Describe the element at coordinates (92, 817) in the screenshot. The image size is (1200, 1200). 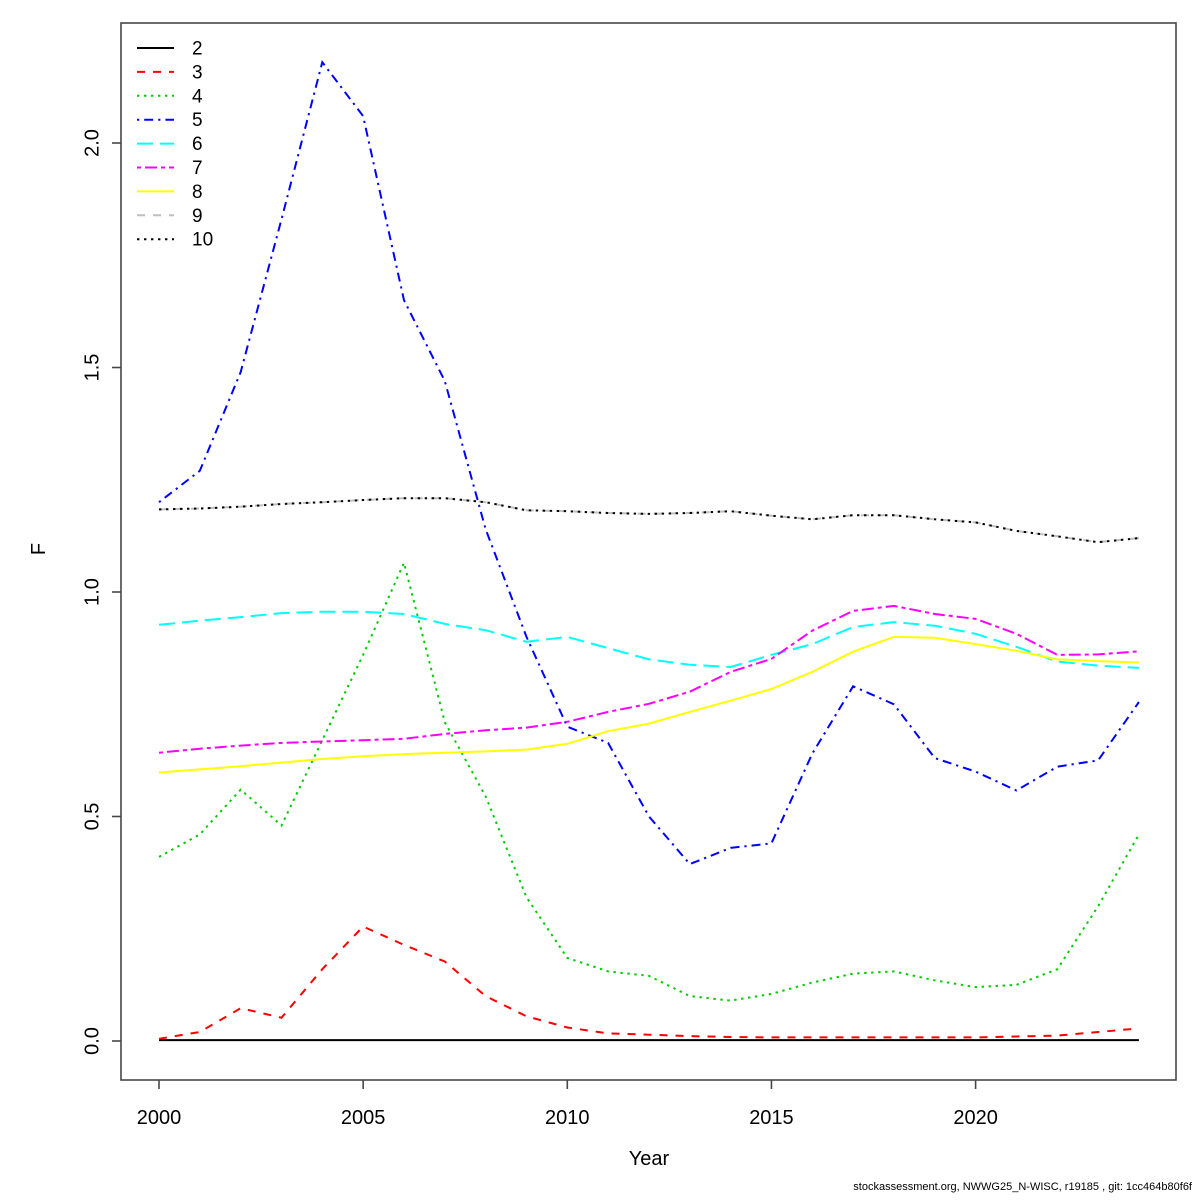
I see `y-tick-label: 0.5` at that location.